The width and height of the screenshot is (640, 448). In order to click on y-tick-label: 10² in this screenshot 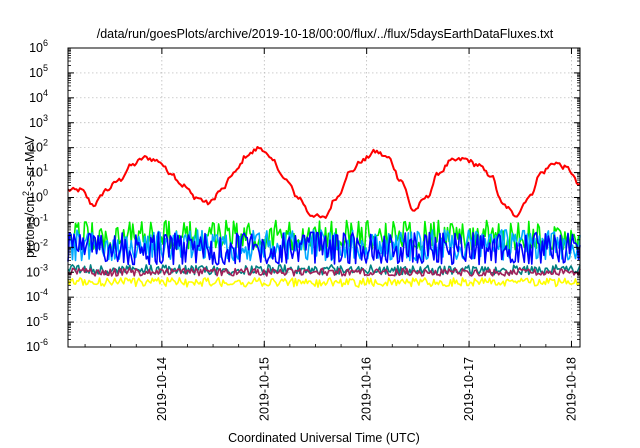, I will do `click(38, 146)`.